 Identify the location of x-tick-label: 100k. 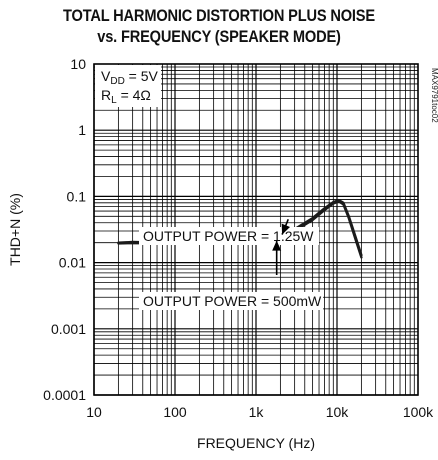
(418, 412).